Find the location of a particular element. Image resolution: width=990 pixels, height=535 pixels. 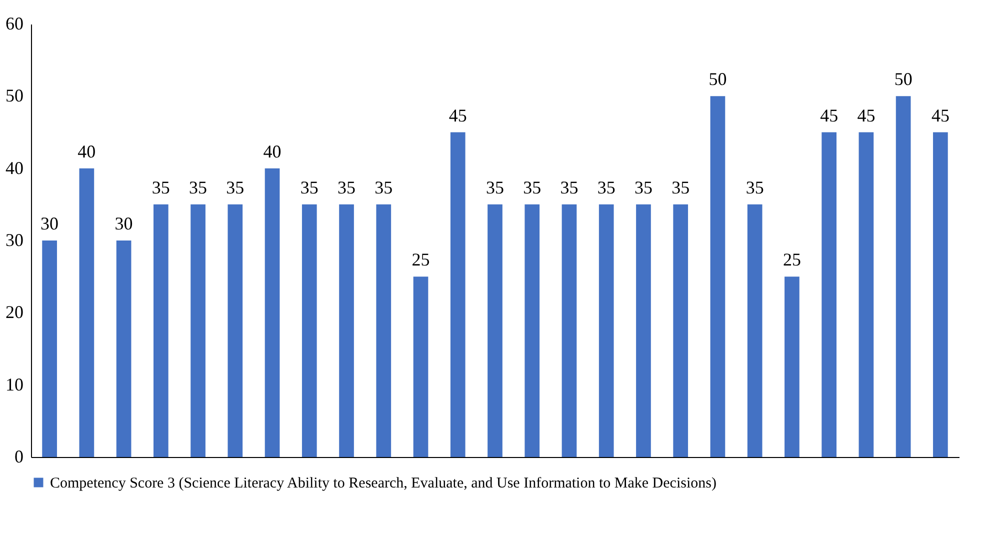

y-tick-label: 10 is located at coordinates (15, 384).